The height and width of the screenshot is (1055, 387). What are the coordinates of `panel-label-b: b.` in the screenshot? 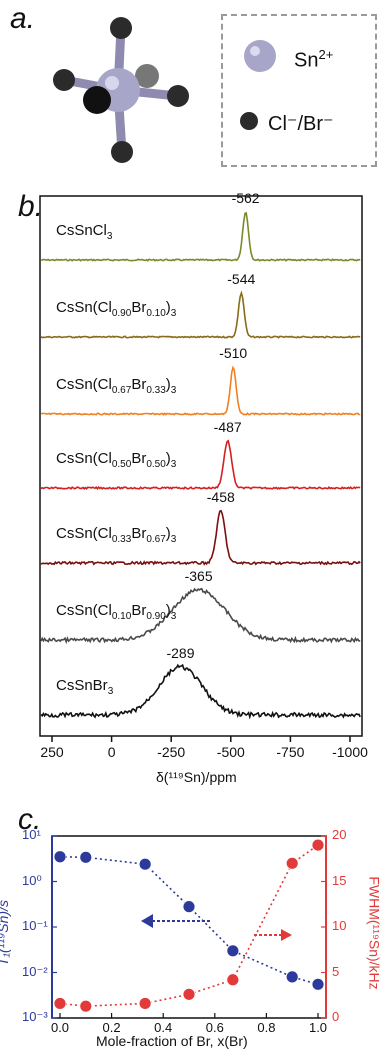 It's located at (31, 206).